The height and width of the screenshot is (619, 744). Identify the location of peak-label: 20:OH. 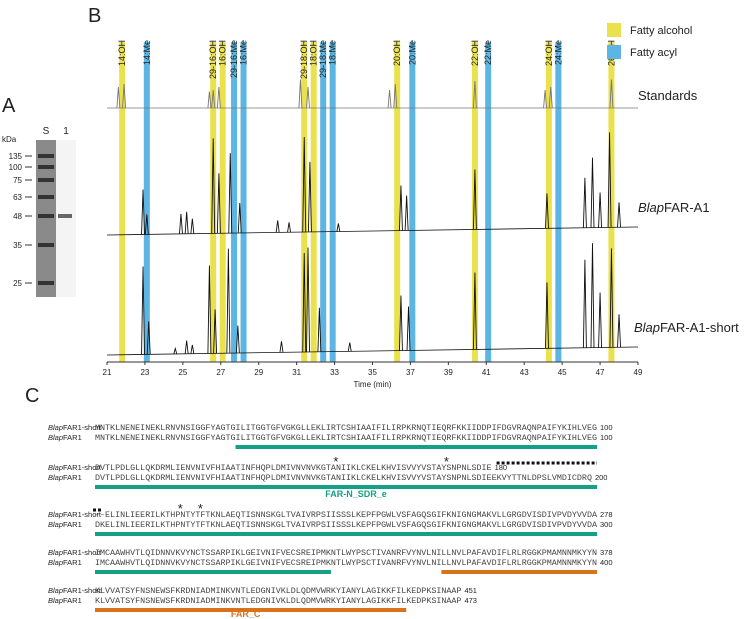
(397, 53).